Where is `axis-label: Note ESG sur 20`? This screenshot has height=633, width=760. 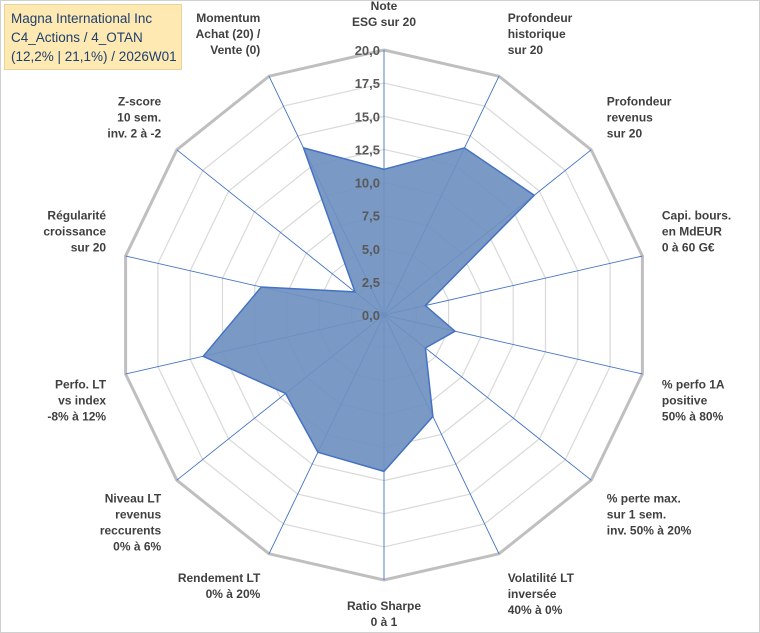
axis-label: Note ESG sur 20 is located at coordinates (384, 14).